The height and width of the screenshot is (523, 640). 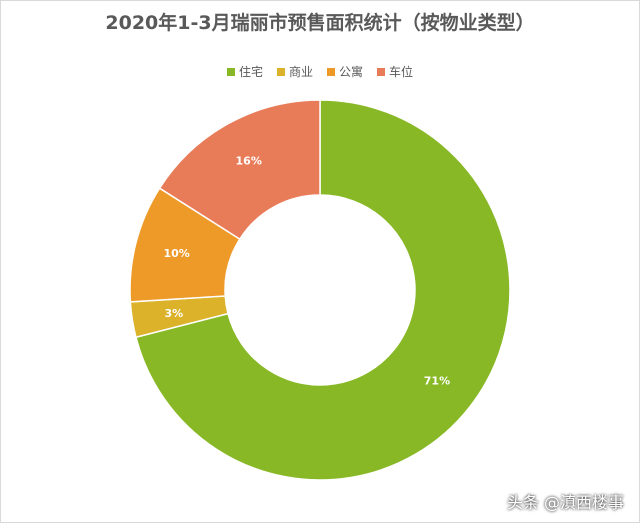 I want to click on chart-title: 2020年1-3月瑞丽市预售面积统计（按物业类型）, so click(x=320, y=23).